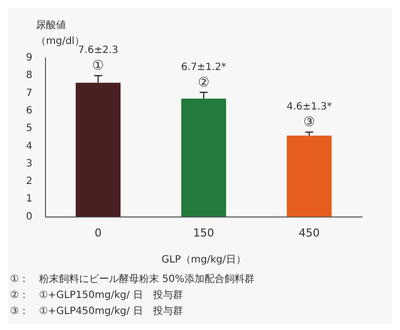 The height and width of the screenshot is (330, 400). I want to click on text: ③： ①+GLP450mg/kg/ 日 投与群, so click(97, 311).